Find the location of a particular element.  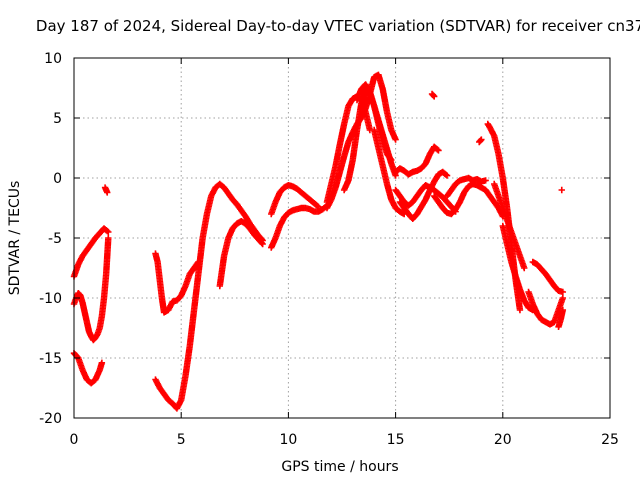

series-track-t is located at coordinates (466, 187).